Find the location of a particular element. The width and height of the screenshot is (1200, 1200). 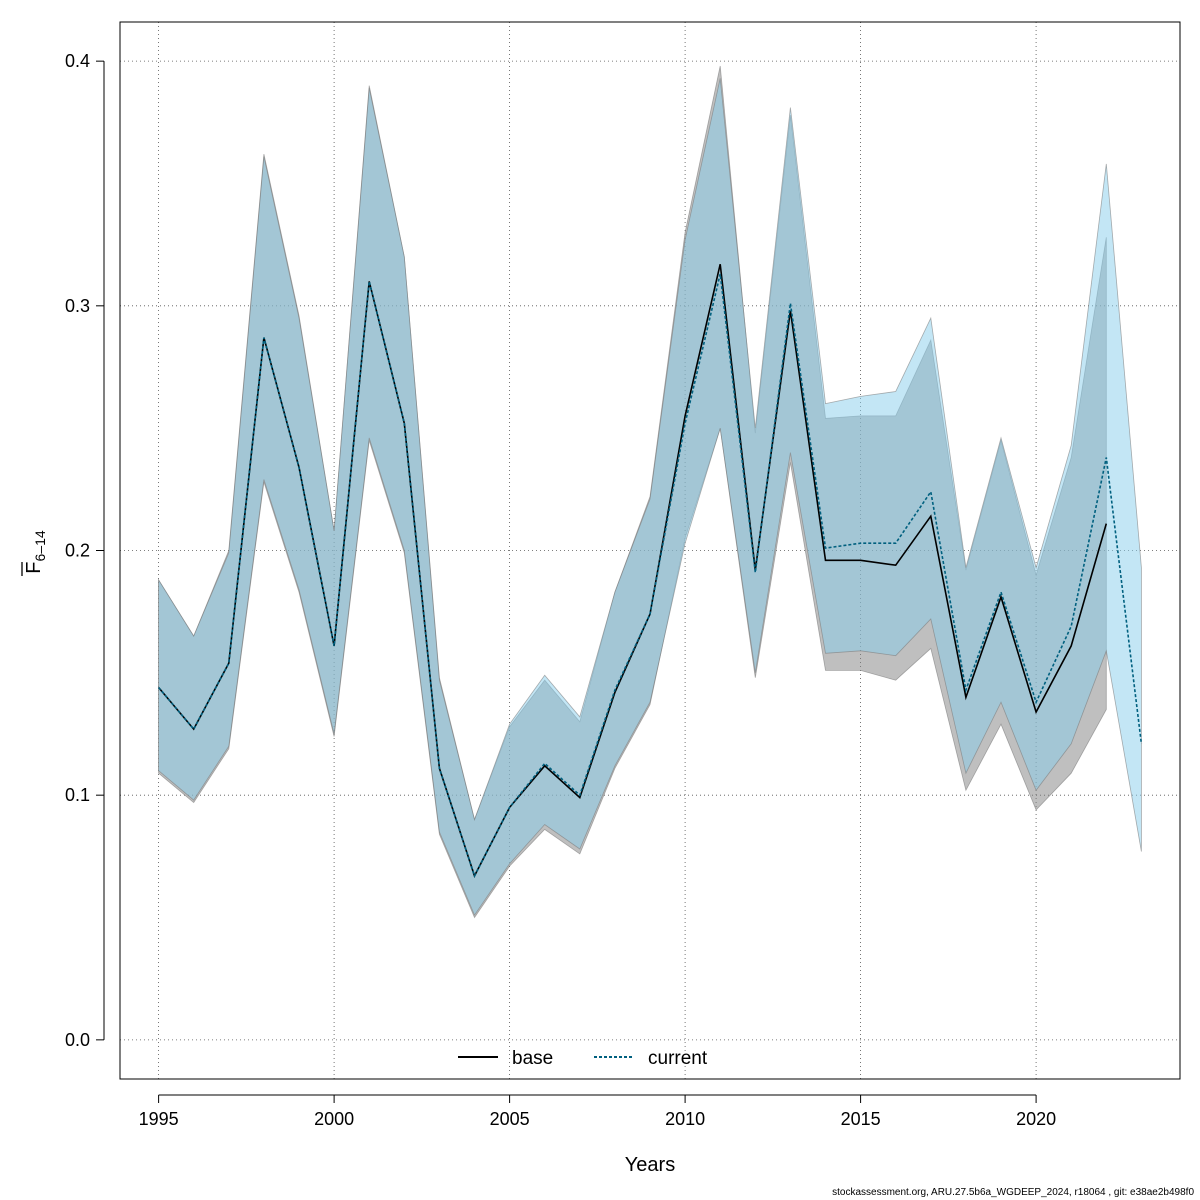

svg-text: F6–14 is located at coordinates (35, 552).